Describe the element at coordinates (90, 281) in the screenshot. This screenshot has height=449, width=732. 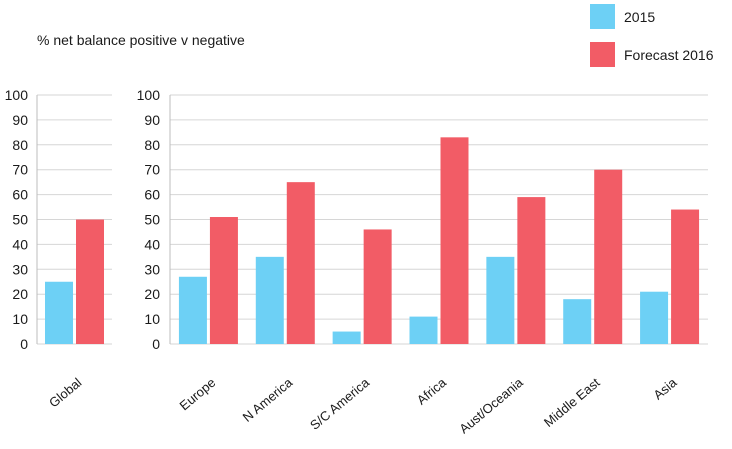
I see `bar-forecast-2016-global` at that location.